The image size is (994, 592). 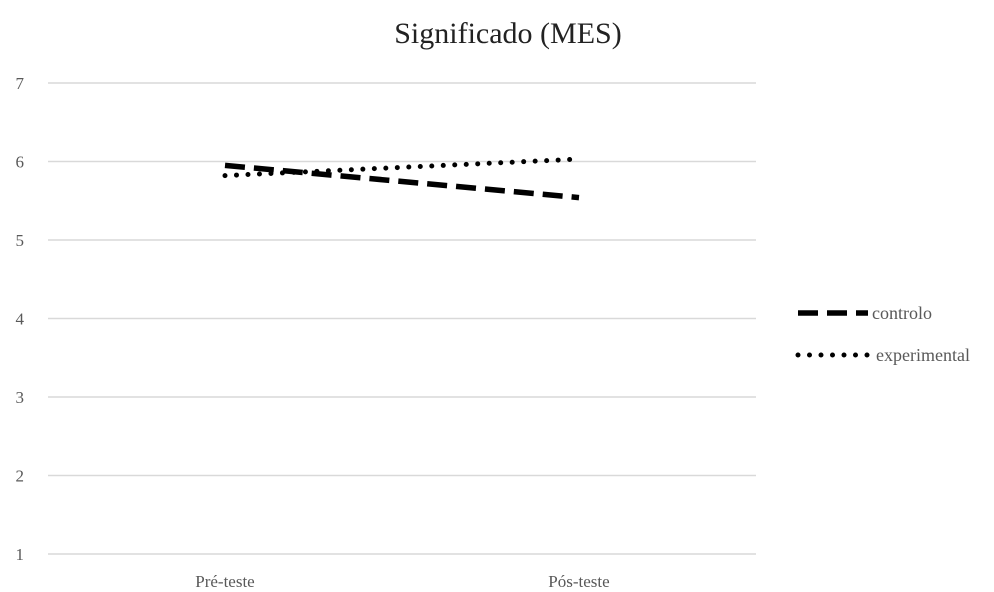 I want to click on y-tick-label: 1, so click(x=20, y=554).